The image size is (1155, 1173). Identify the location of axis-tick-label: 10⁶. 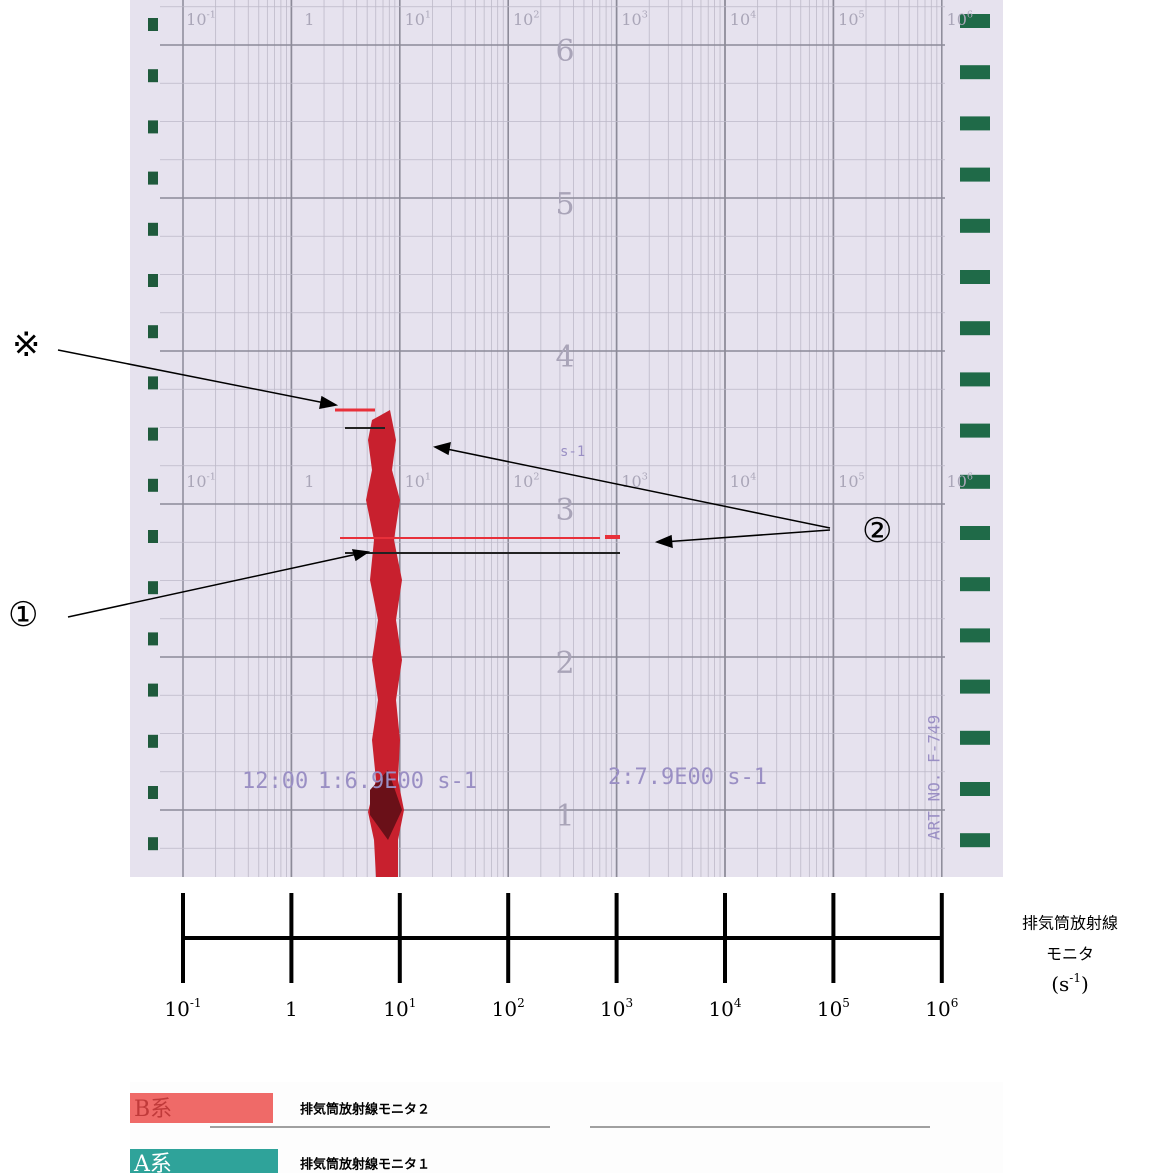
(941, 1008).